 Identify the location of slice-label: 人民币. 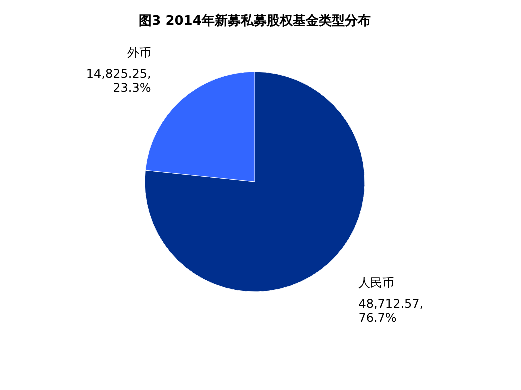
(376, 283).